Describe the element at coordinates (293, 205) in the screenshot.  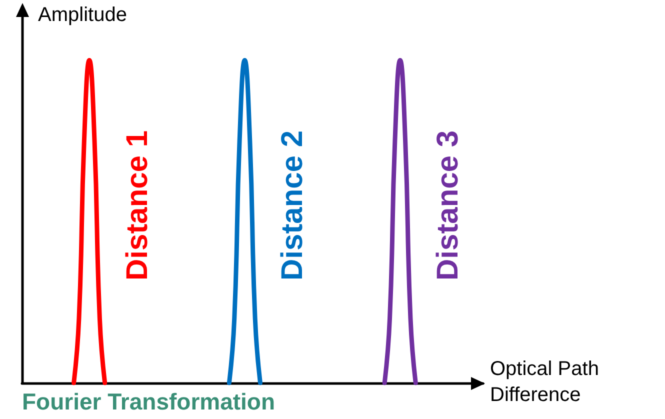
I see `text: Distance 2` at that location.